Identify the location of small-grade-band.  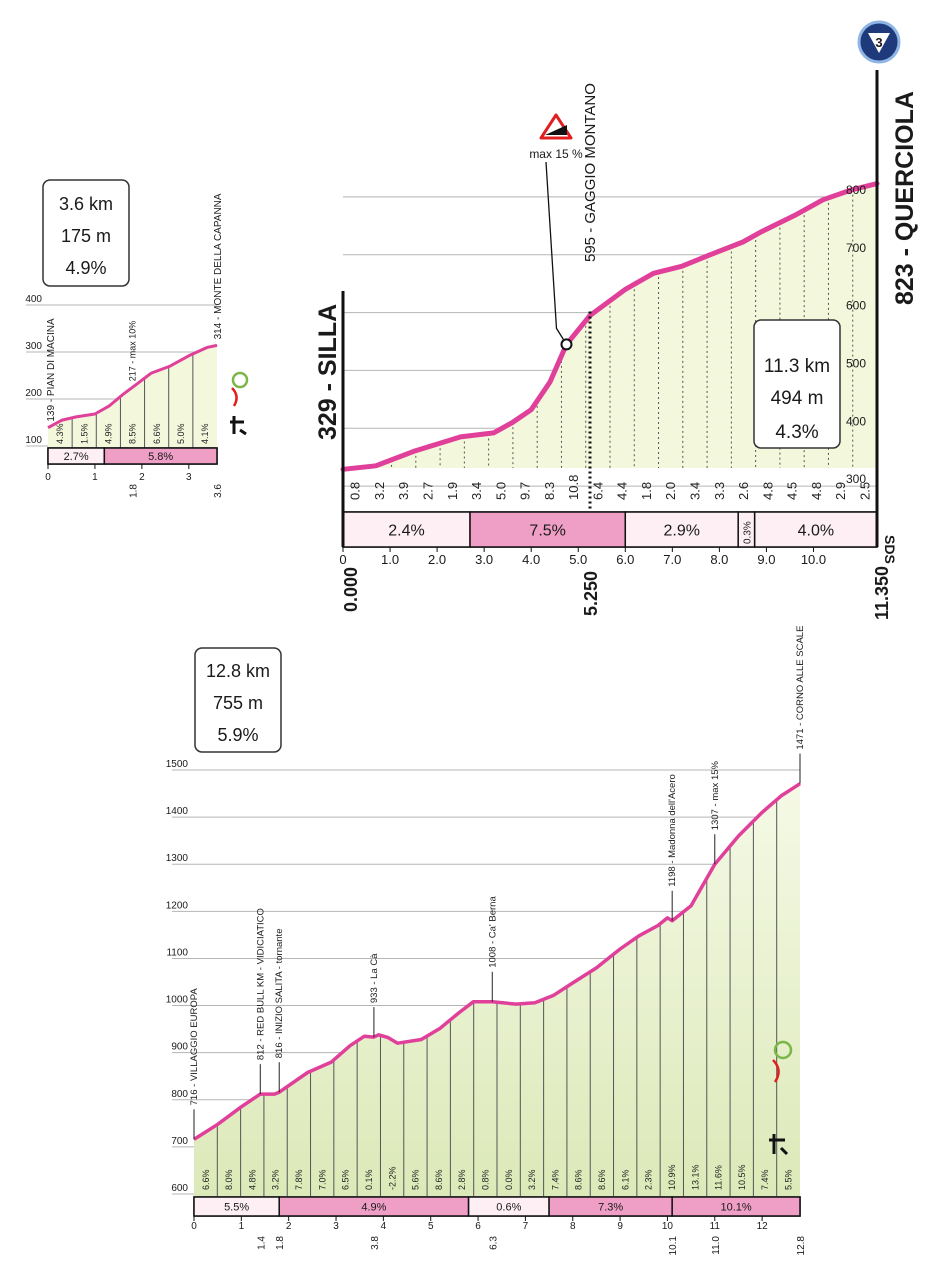
(160, 456).